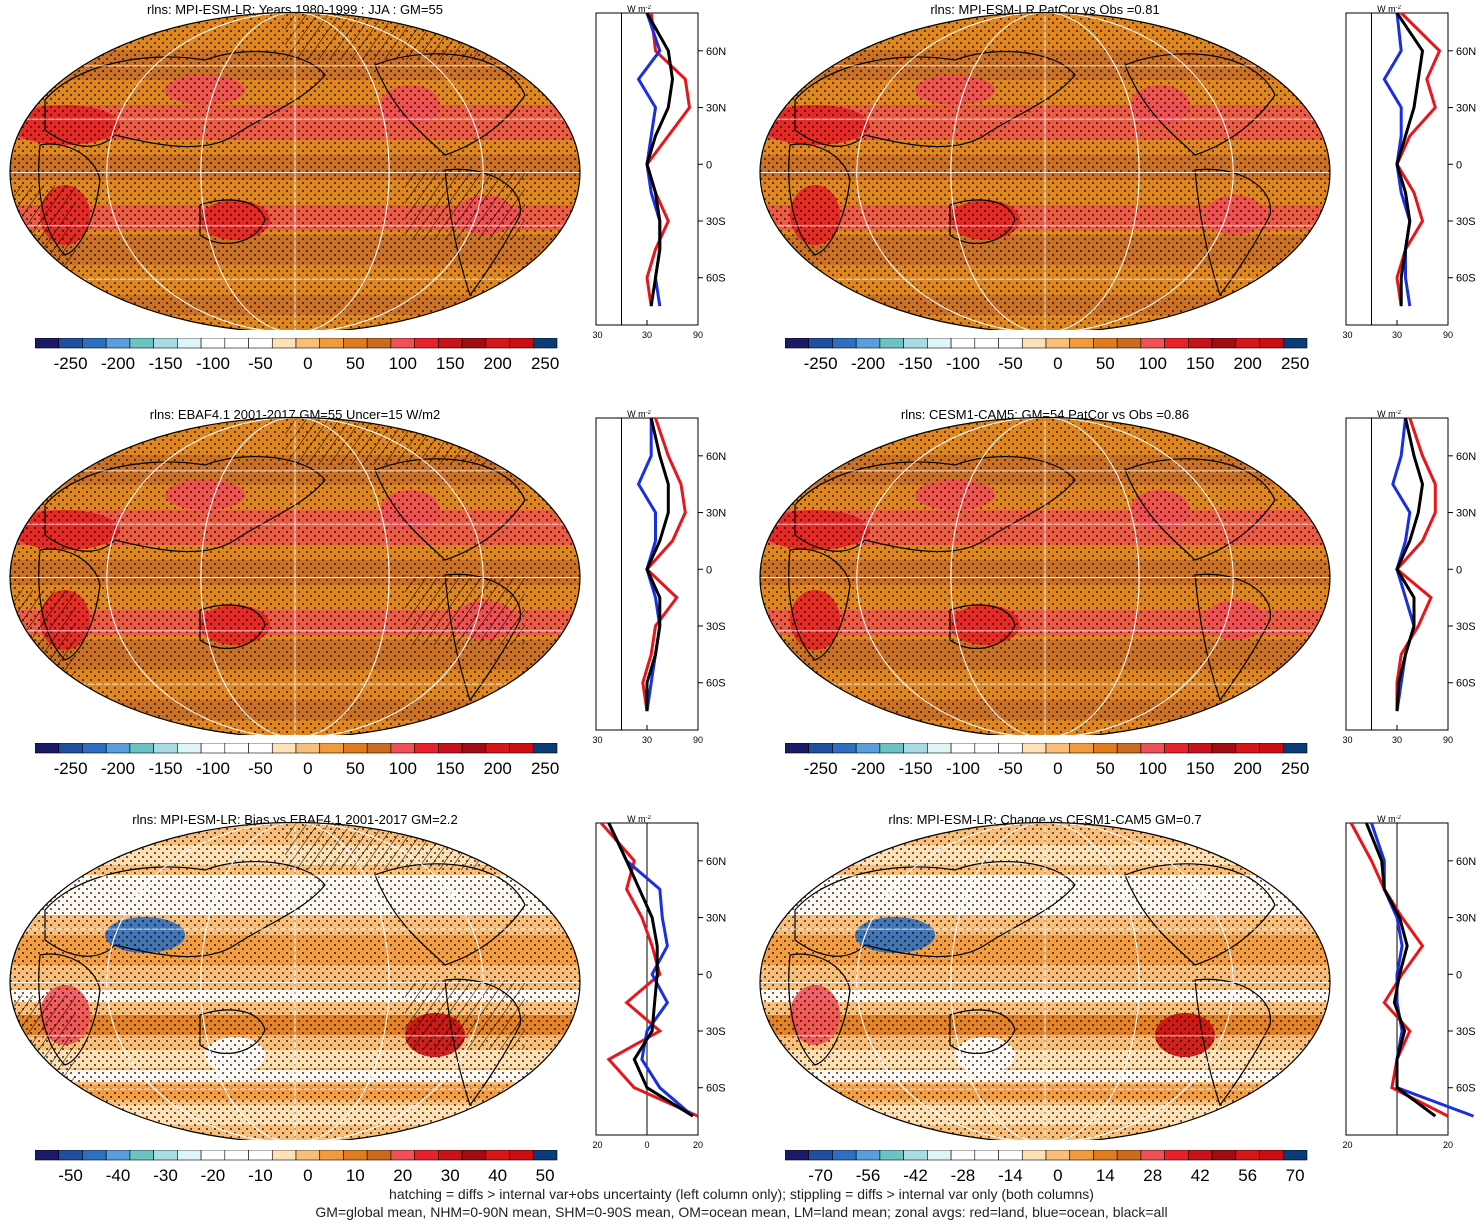 The width and height of the screenshot is (1483, 1221). Describe the element at coordinates (868, 1175) in the screenshot. I see `colorbar-label: -56` at that location.